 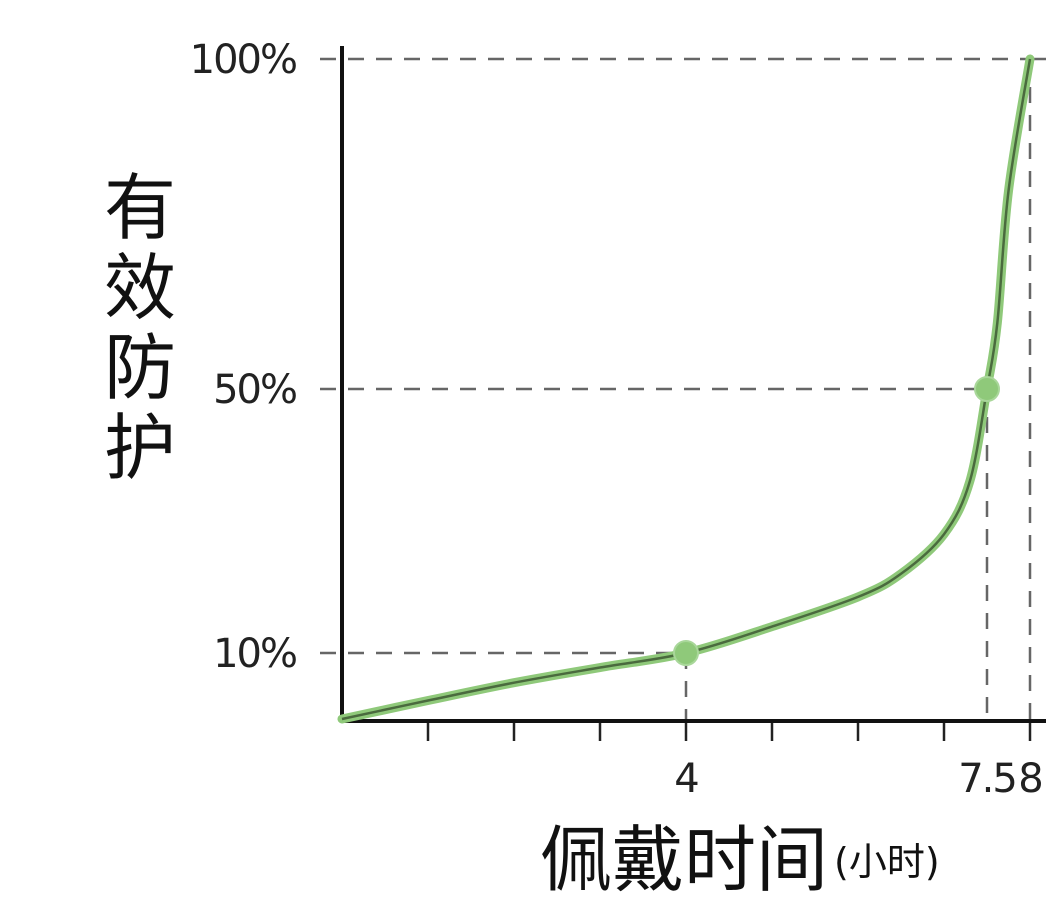 I want to click on x-axis-title: 佩戴时间, so click(x=684, y=860).